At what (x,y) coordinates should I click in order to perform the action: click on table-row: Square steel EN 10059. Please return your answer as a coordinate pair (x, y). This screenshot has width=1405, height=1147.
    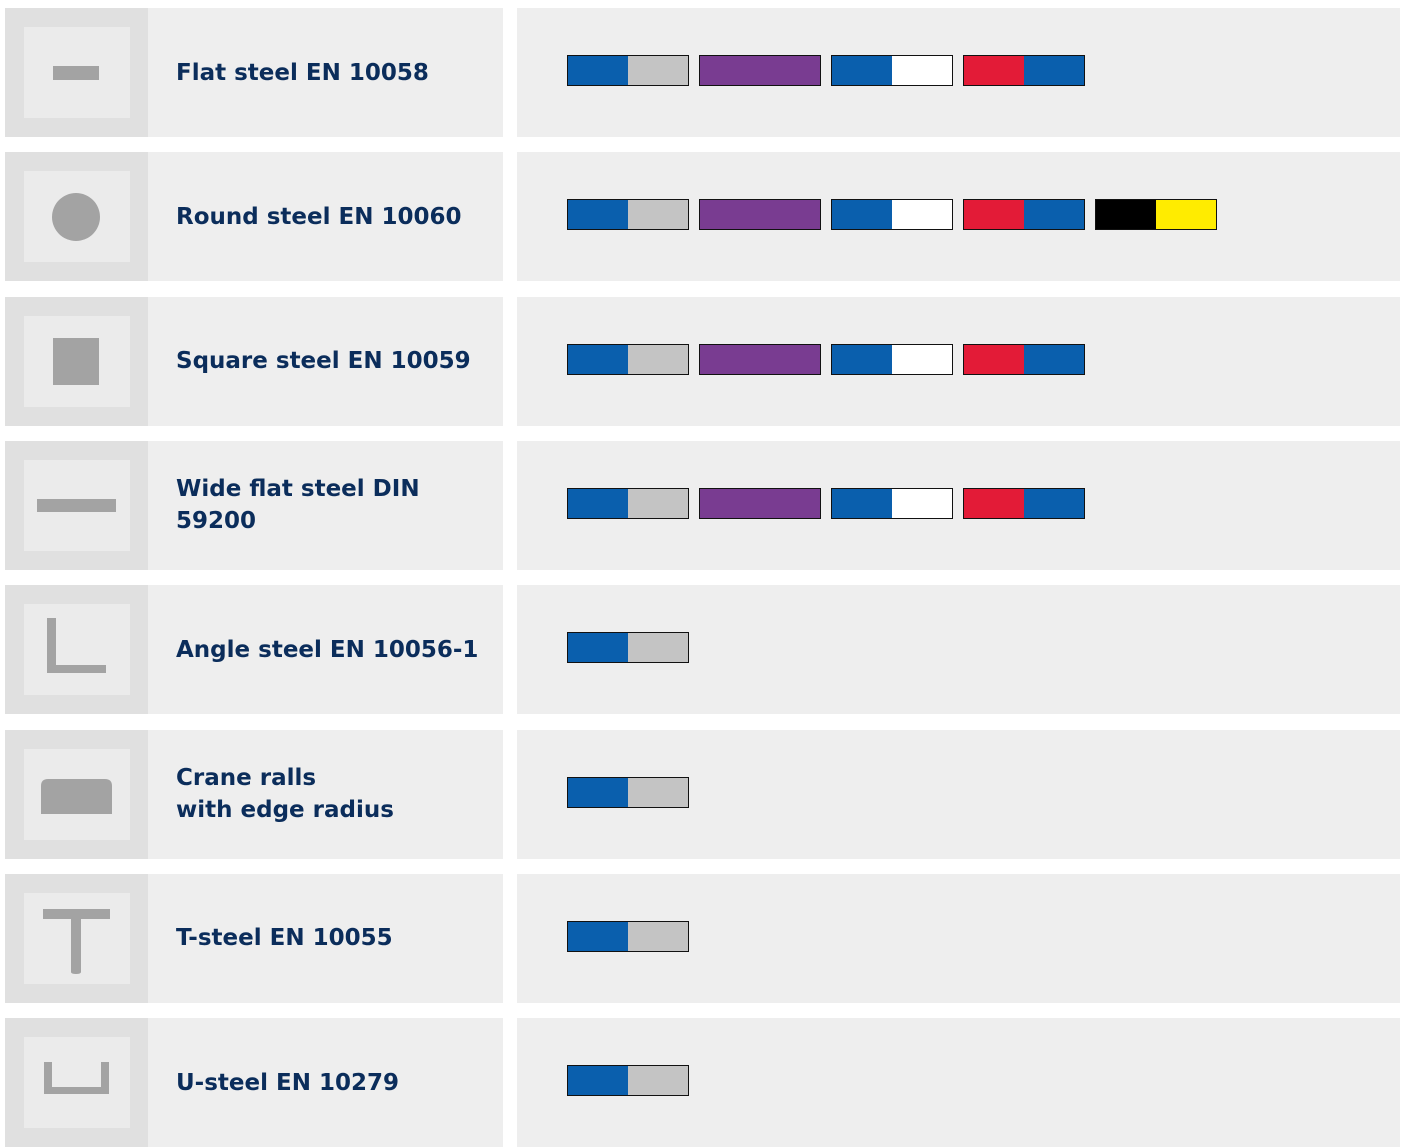
    Looking at the image, I should click on (702, 361).